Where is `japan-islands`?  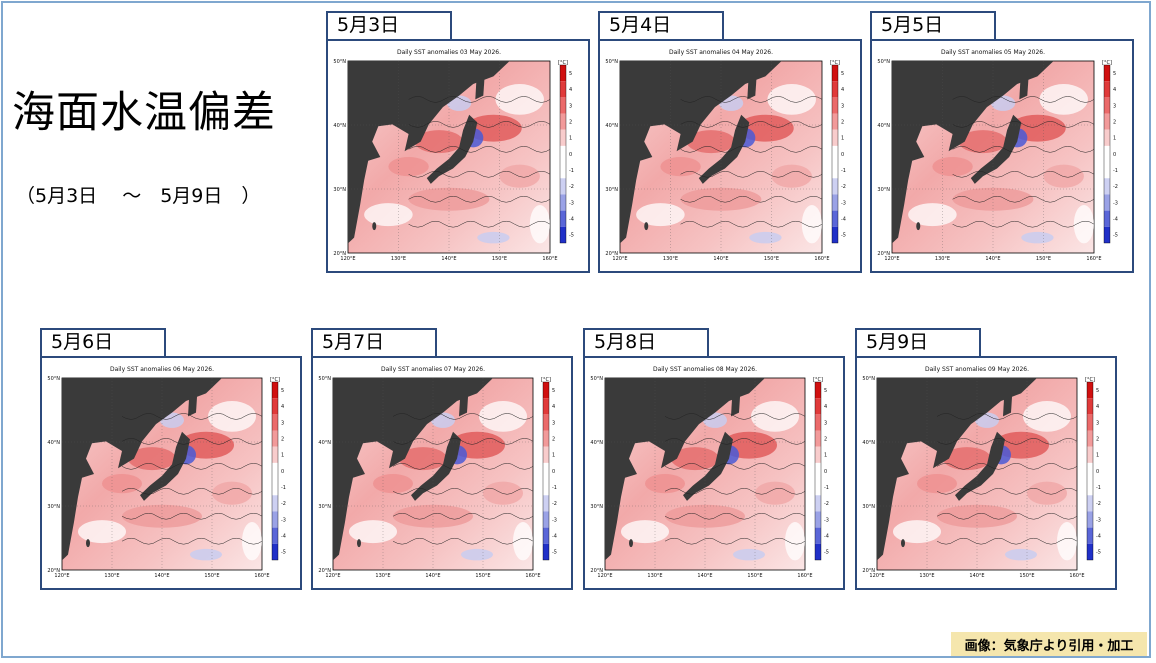
japan-islands is located at coordinates (980, 466).